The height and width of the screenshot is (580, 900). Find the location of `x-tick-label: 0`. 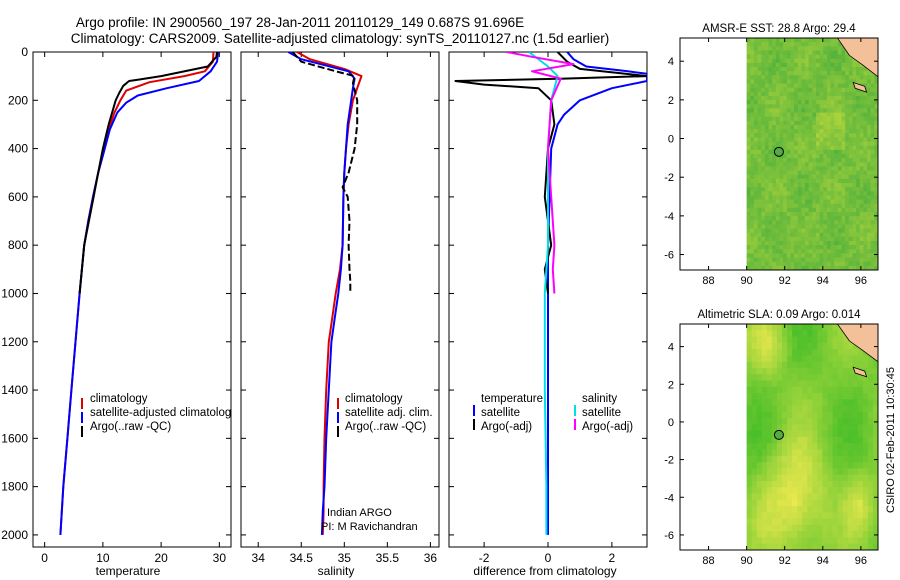

x-tick-label: 0 is located at coordinates (44, 558).